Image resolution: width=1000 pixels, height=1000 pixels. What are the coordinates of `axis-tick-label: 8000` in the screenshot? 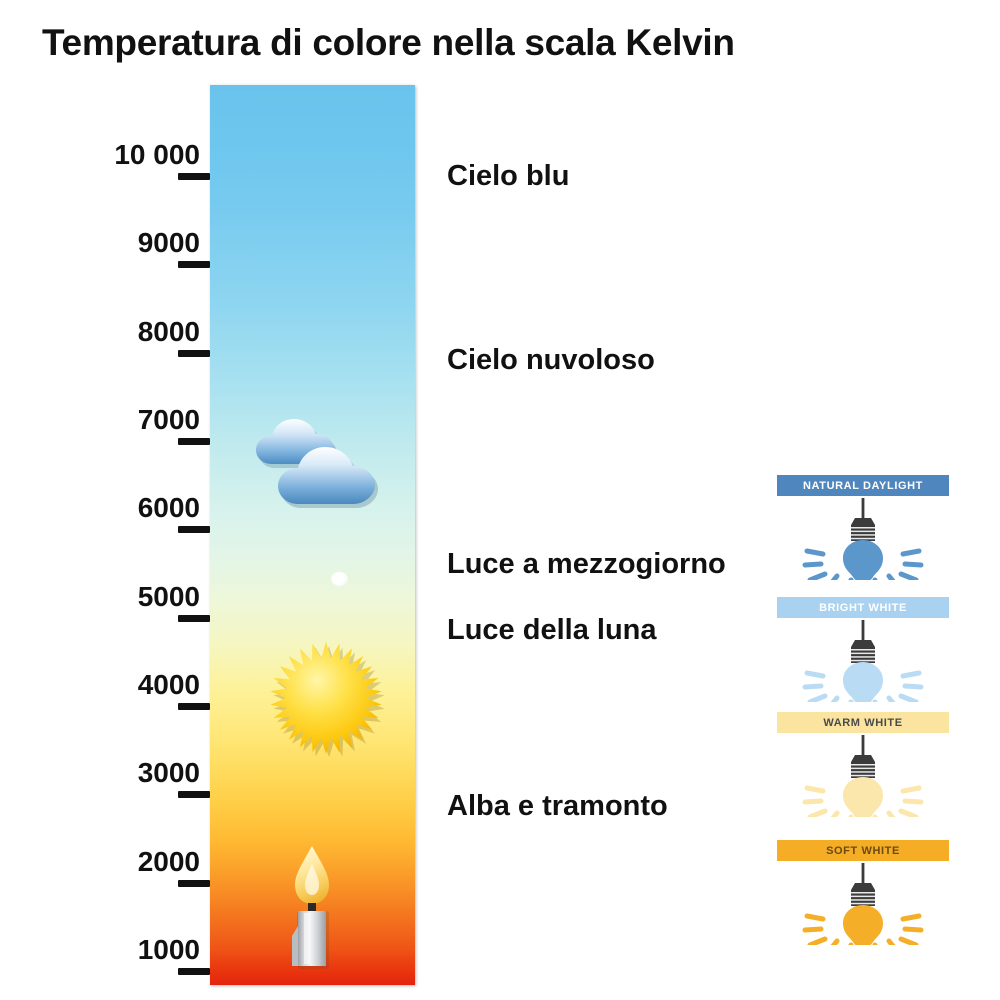 It's located at (168, 331).